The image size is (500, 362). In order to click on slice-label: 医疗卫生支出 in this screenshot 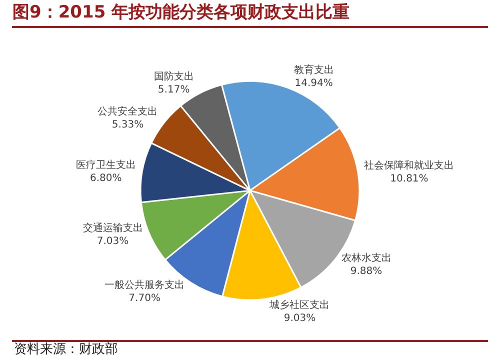, I will do `click(106, 165)`.